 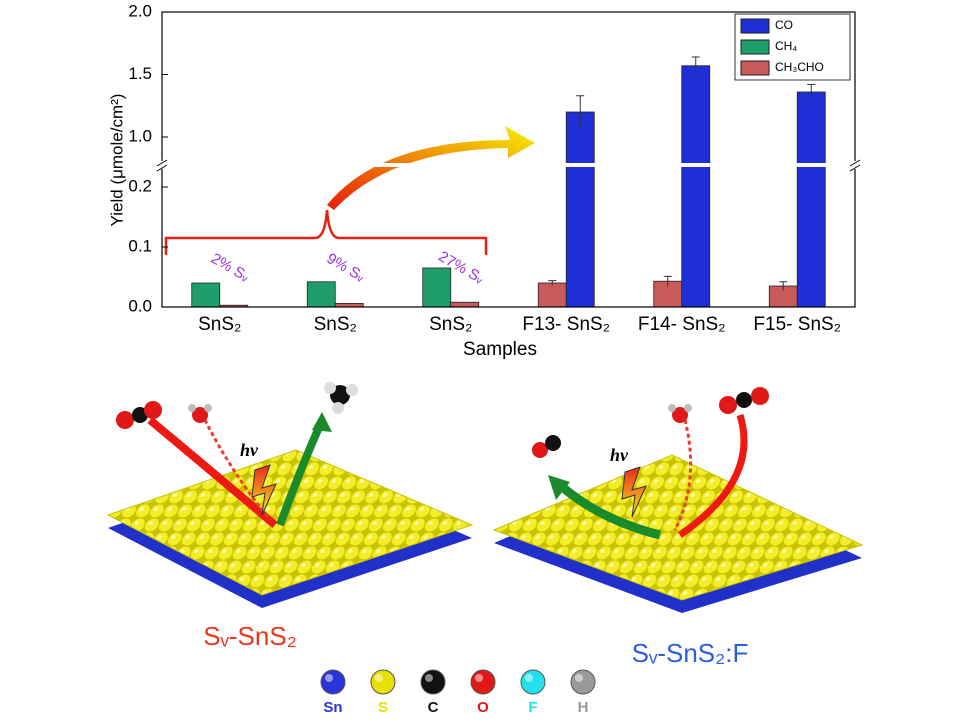 What do you see at coordinates (799, 67) in the screenshot?
I see `legend-label: CH₃CHO` at bounding box center [799, 67].